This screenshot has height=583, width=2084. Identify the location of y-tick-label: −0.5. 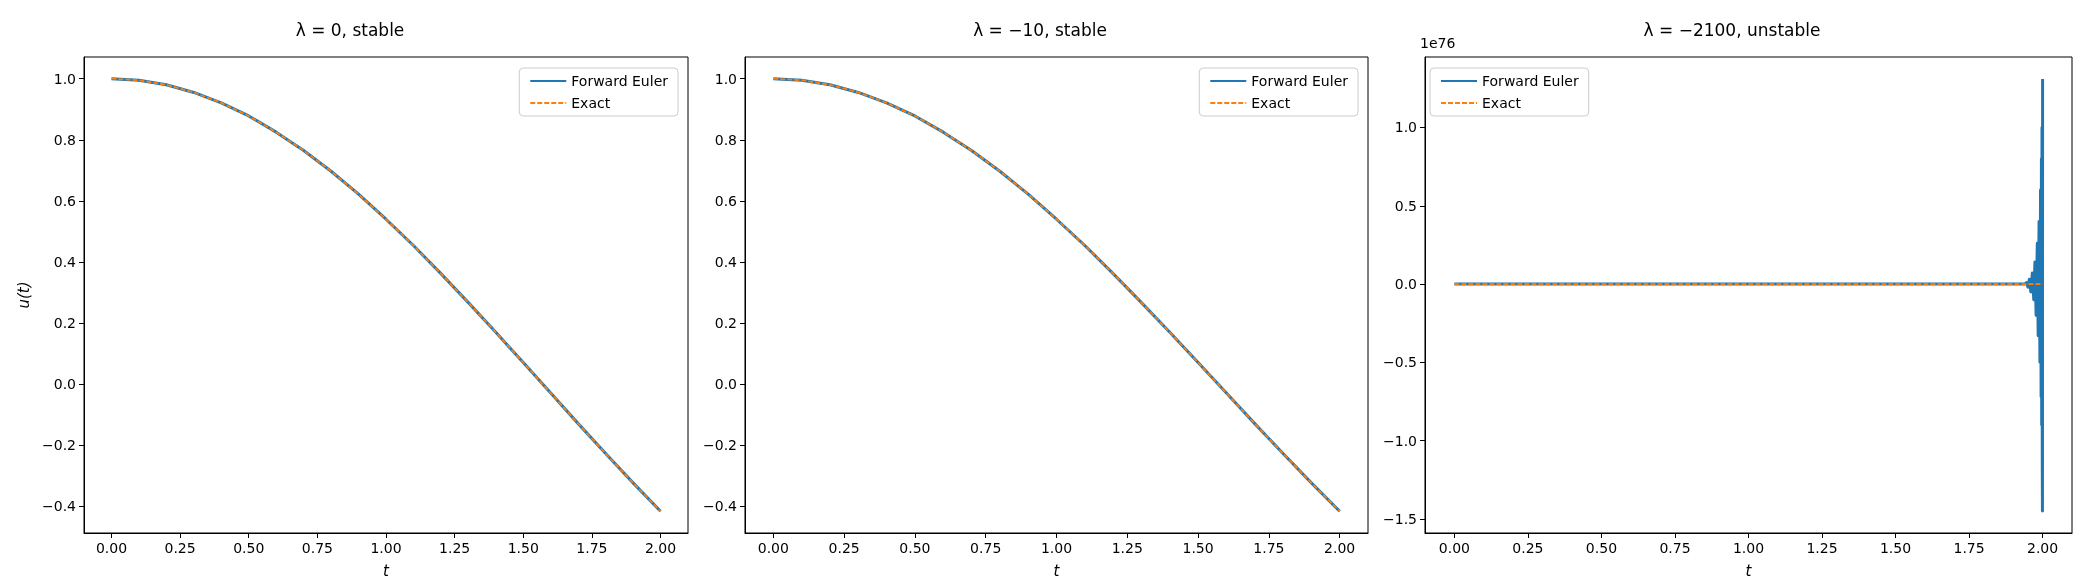
(1400, 362).